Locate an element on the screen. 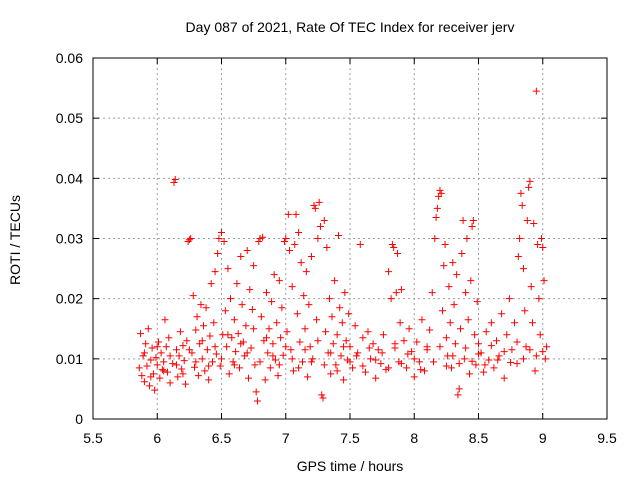 The width and height of the screenshot is (640, 480). x-tick-label: 9.5 is located at coordinates (607, 438).